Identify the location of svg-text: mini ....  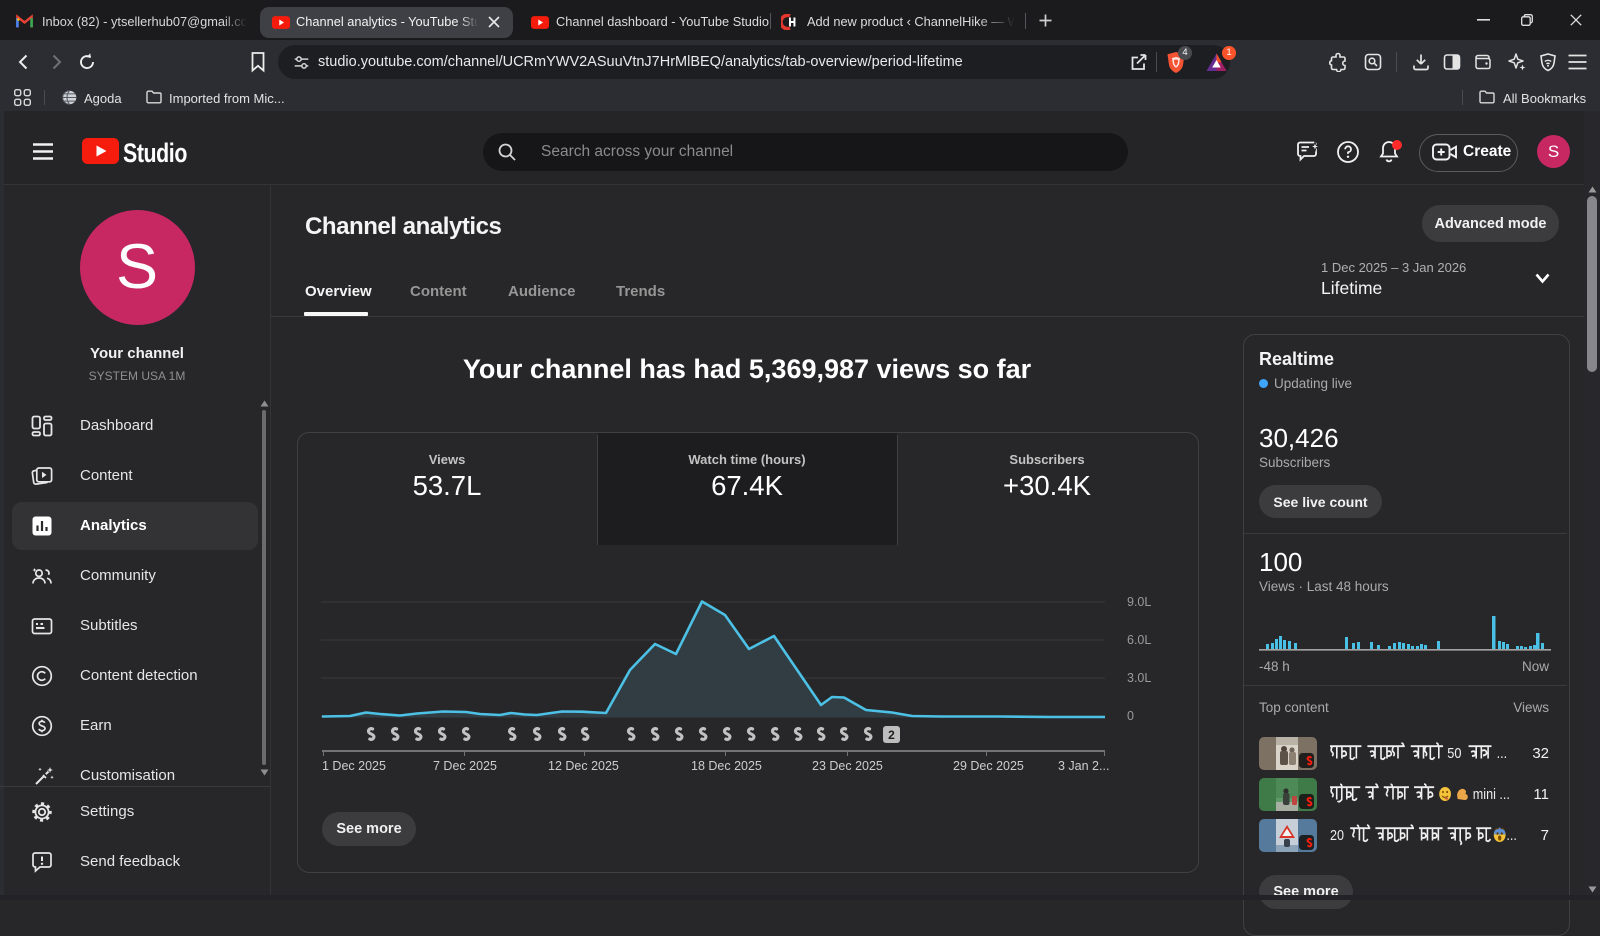
(1491, 793).